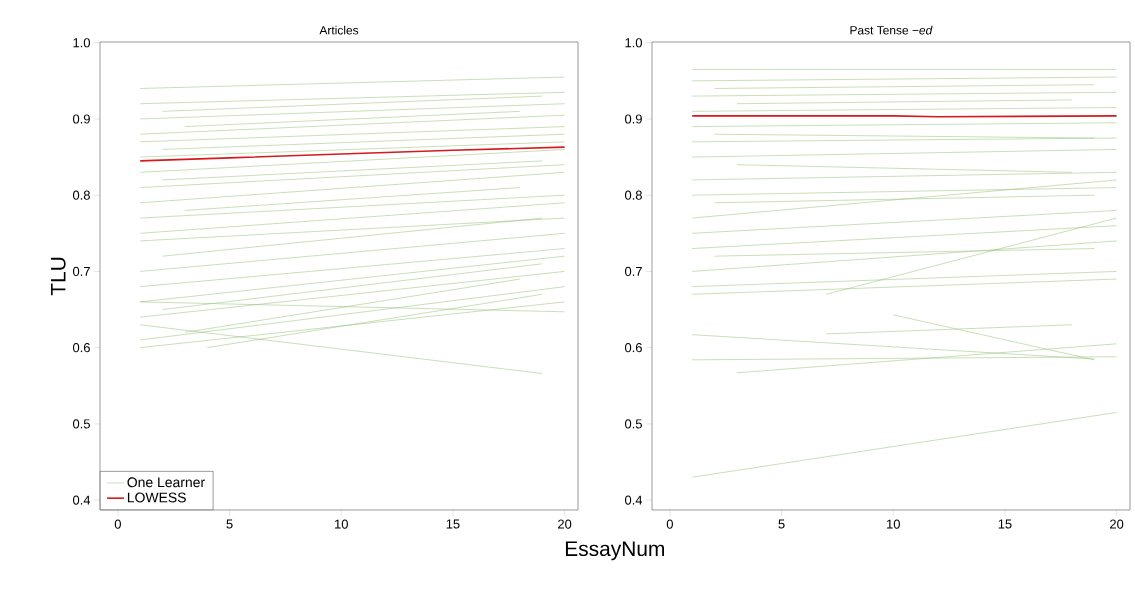  I want to click on legend-label: LOWESS, so click(156, 497).